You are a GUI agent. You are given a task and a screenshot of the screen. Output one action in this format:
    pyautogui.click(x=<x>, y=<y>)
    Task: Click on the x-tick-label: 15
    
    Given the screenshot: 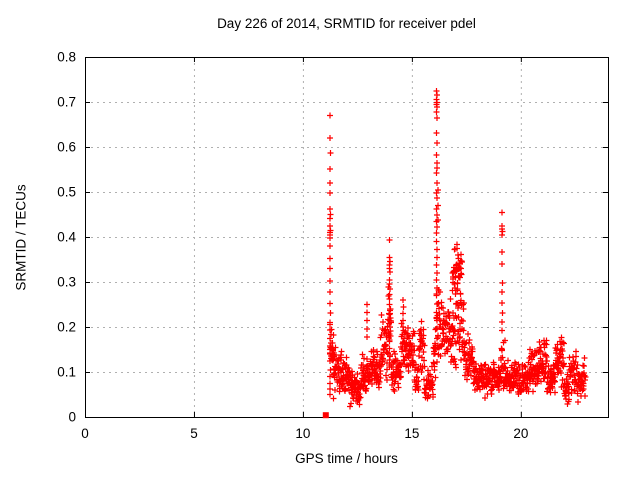 What is the action you would take?
    pyautogui.click(x=411, y=433)
    